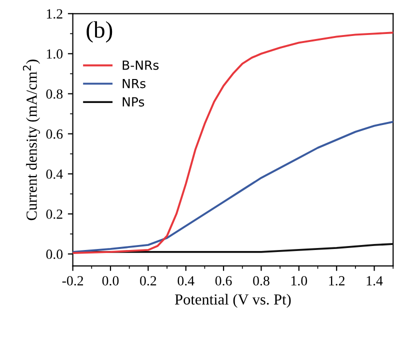  Describe the element at coordinates (54, 214) in the screenshot. I see `y-tick-label: 0.2` at that location.